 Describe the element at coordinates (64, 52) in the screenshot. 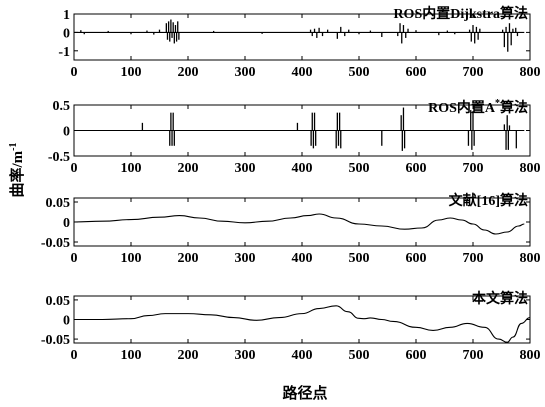

I see `y-tick-label: -1` at that location.